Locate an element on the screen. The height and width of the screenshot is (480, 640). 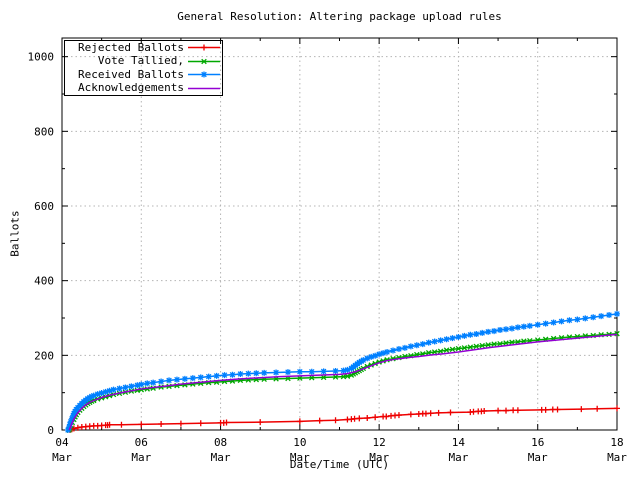
y-tick-label: 600 is located at coordinates (44, 206).